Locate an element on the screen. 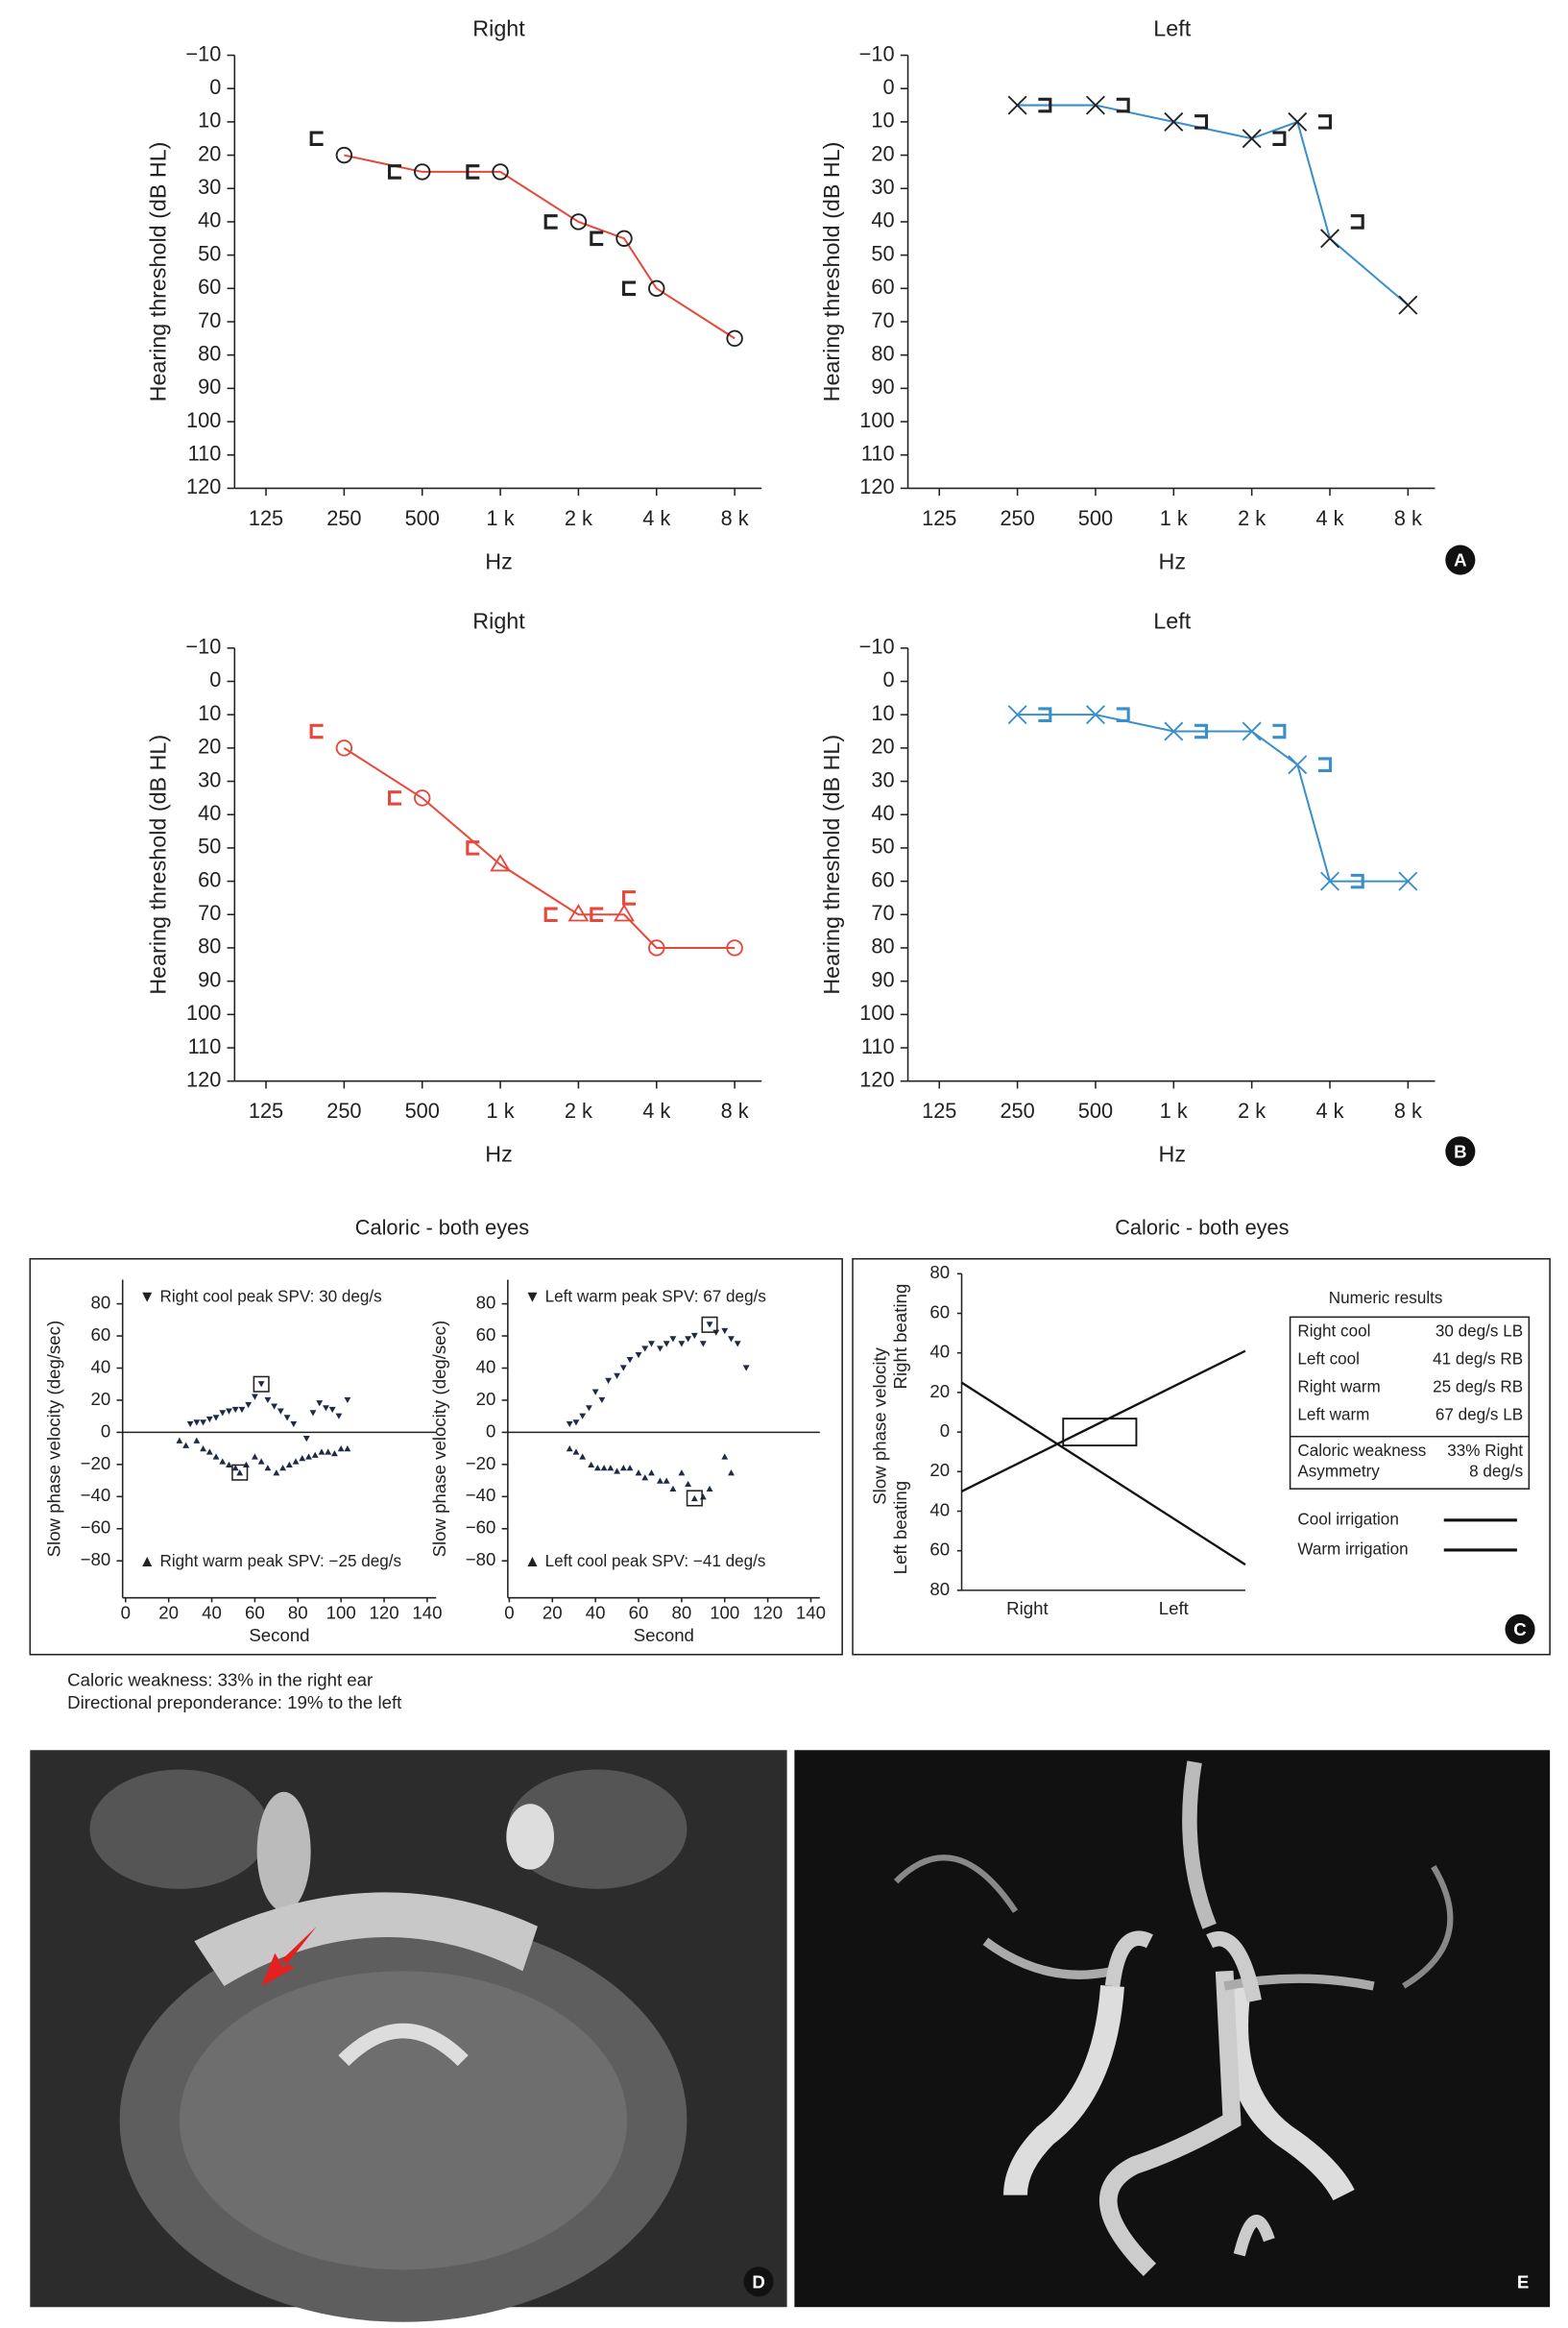 The height and width of the screenshot is (2328, 1568). x-tick-label: Right is located at coordinates (1027, 1608).